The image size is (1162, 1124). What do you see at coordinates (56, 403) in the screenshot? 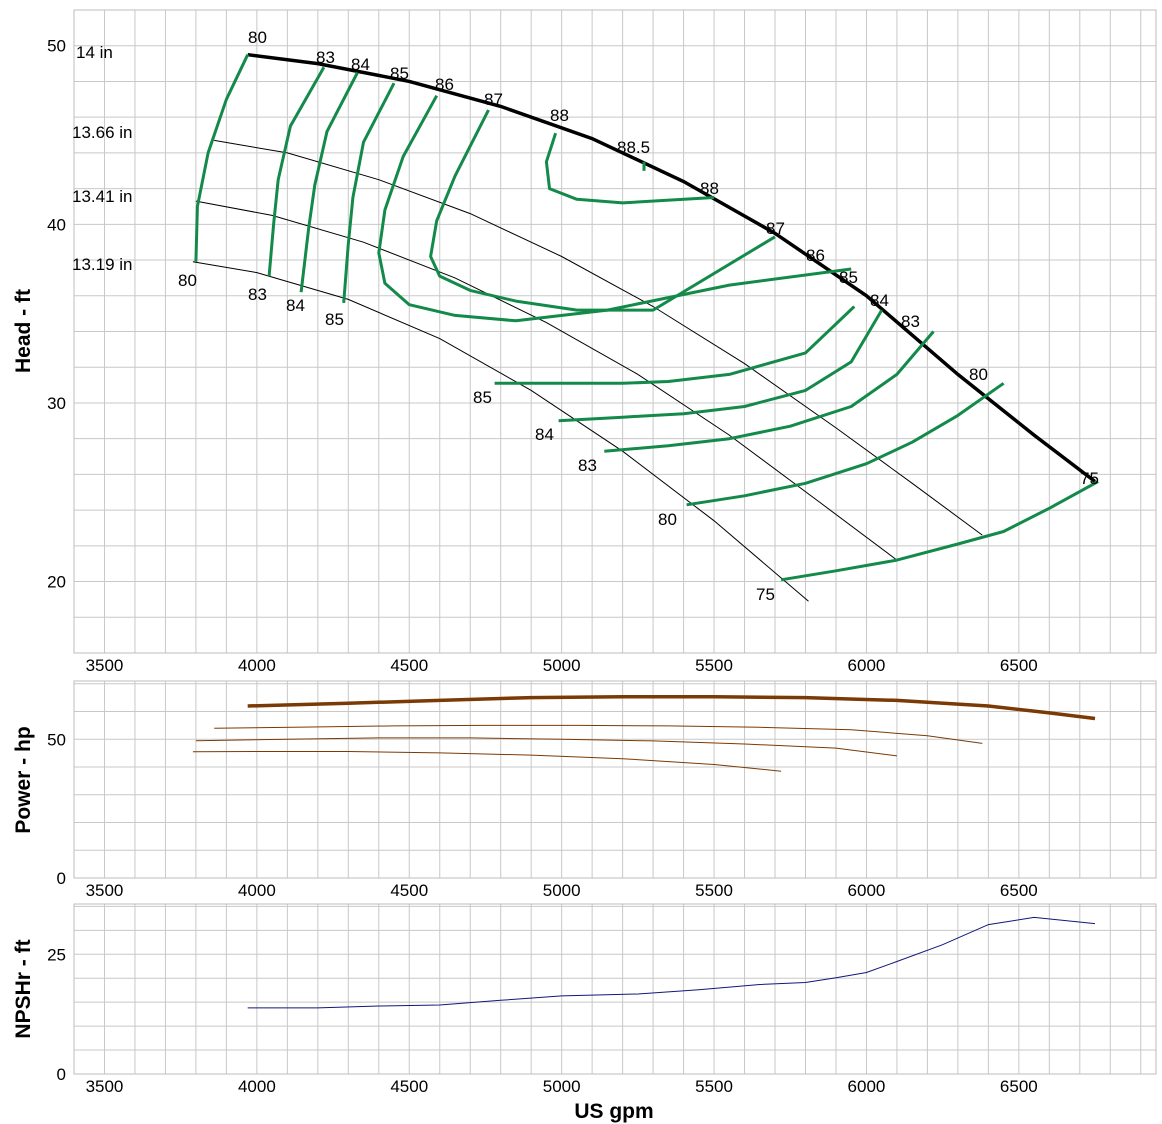
I see `y-tick-label: 30` at bounding box center [56, 403].